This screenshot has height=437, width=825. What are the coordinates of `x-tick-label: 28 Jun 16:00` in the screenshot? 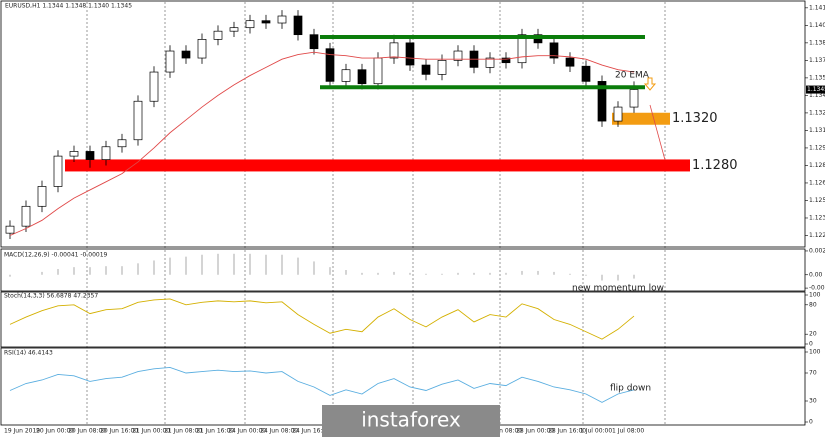 It's located at (567, 431).